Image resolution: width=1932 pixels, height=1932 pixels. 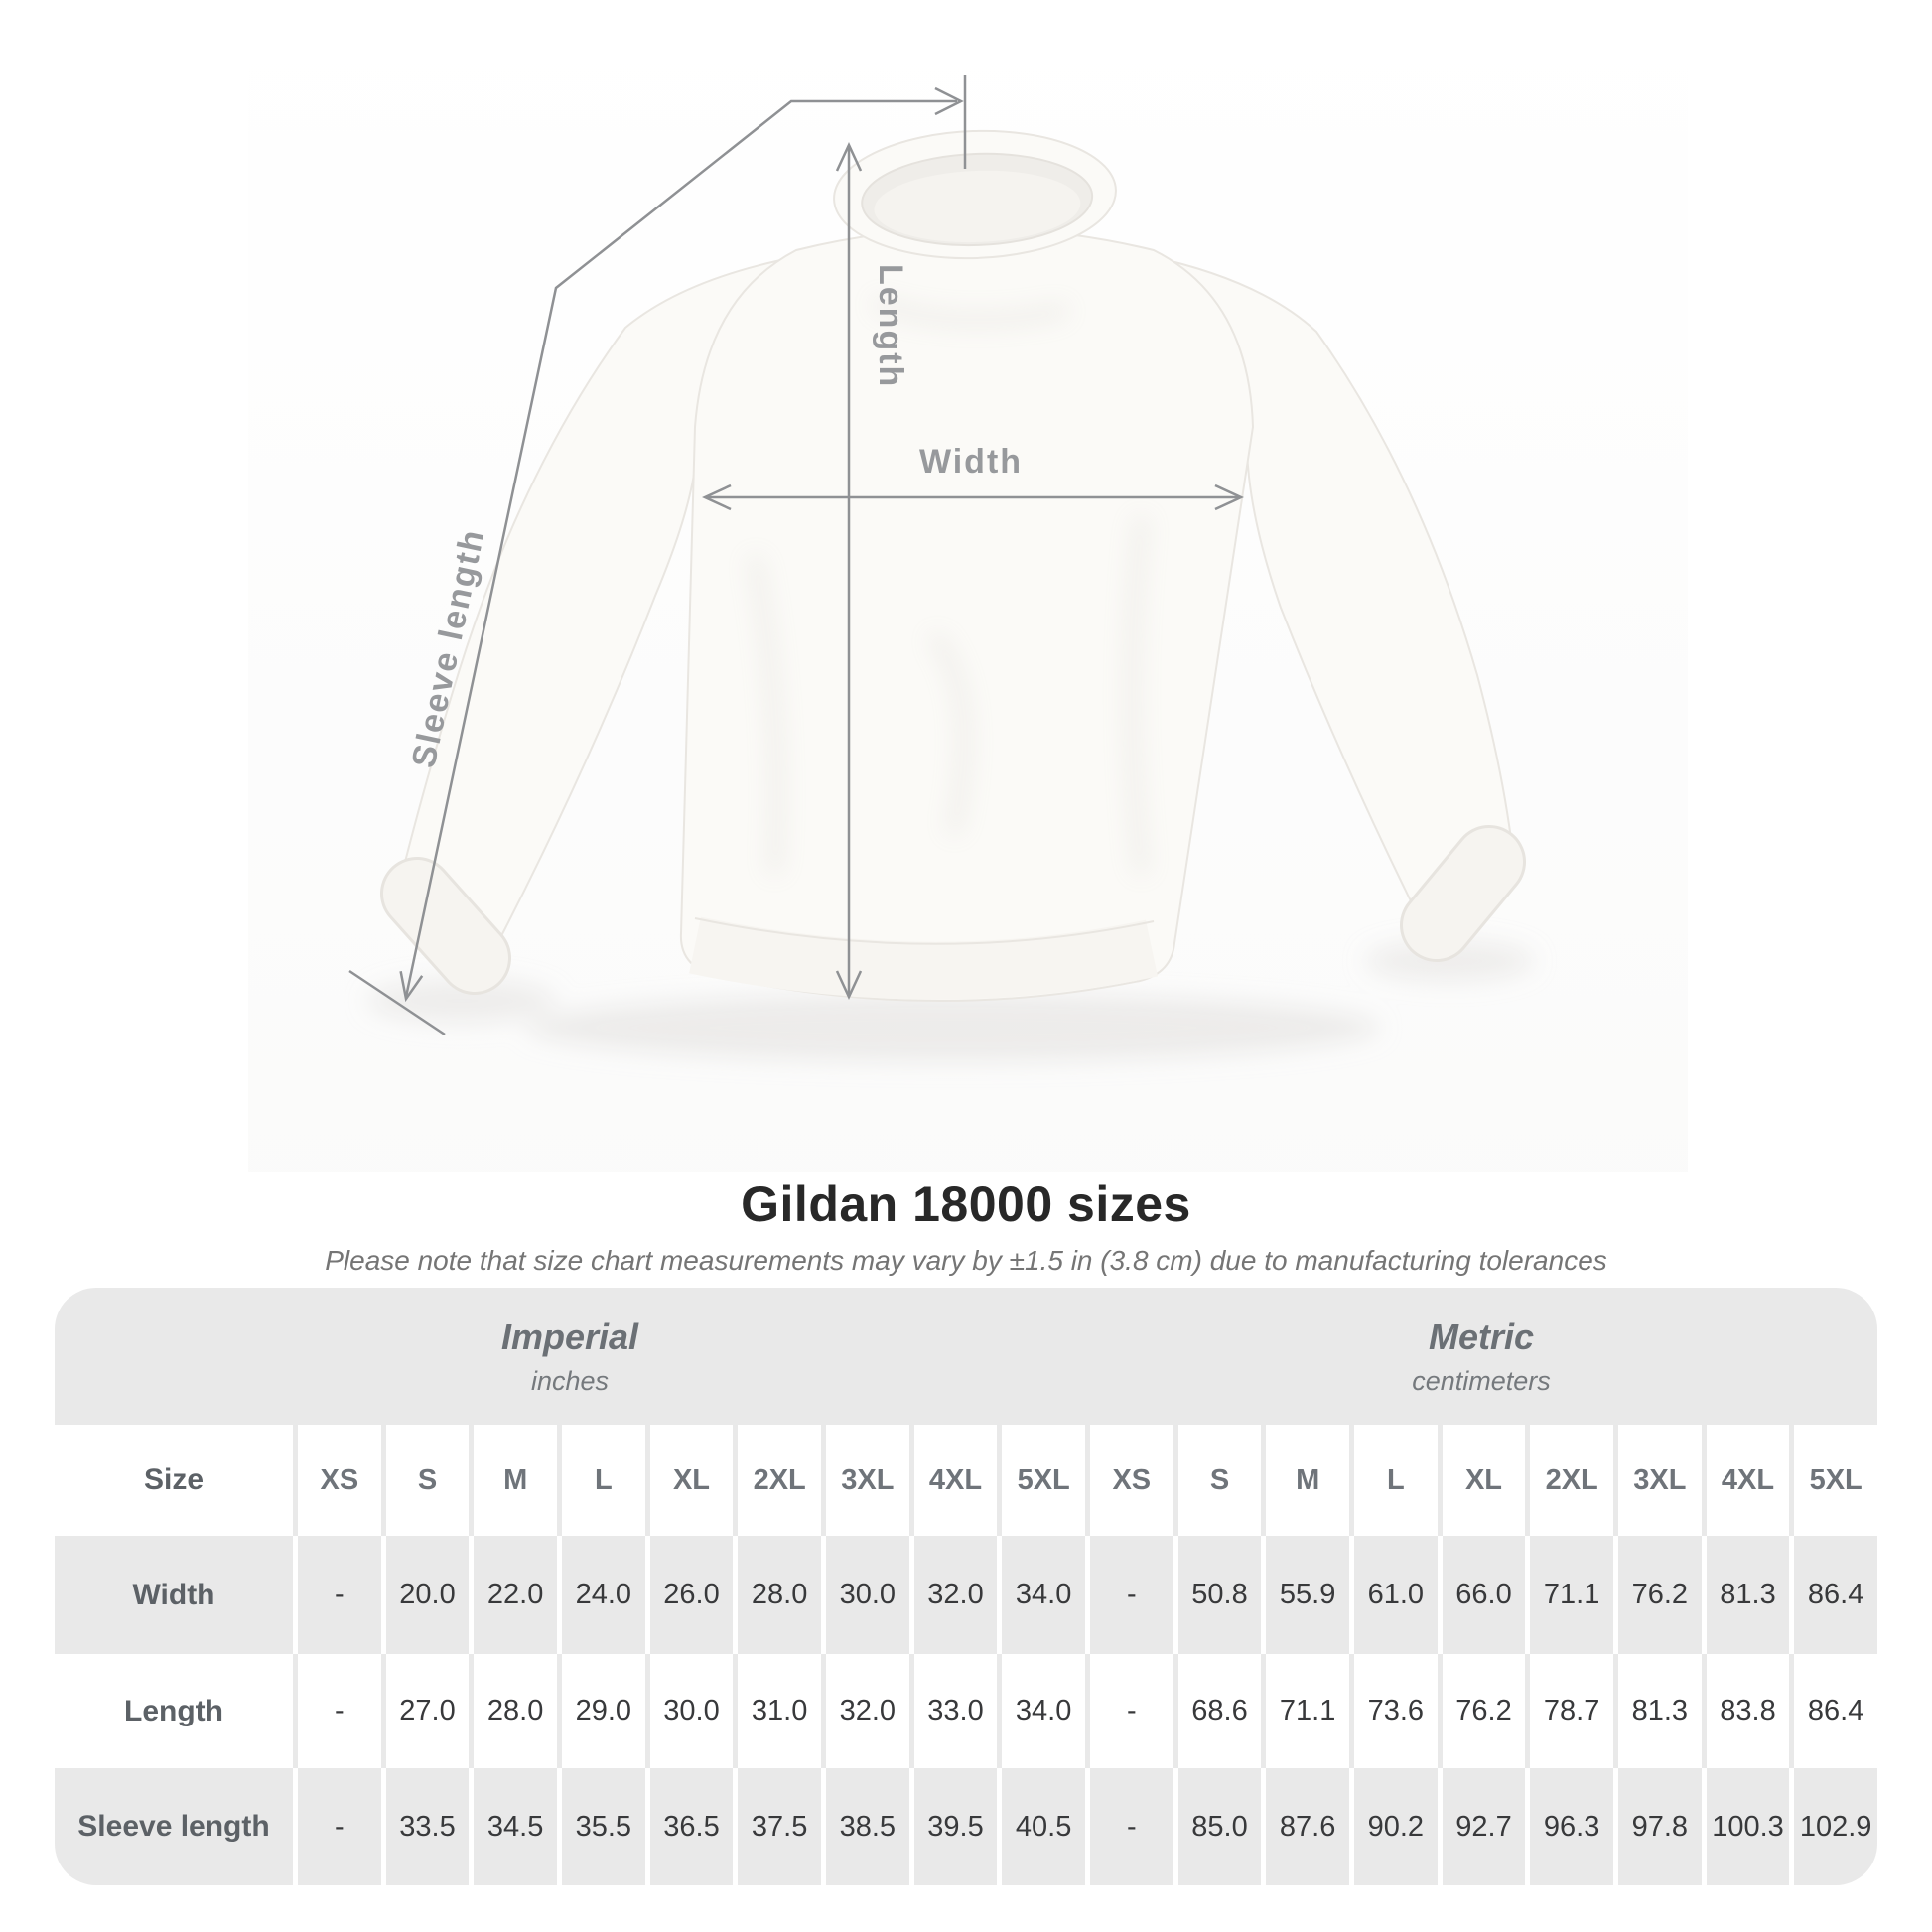 I want to click on table-cell: 83.8, so click(x=1746, y=1711).